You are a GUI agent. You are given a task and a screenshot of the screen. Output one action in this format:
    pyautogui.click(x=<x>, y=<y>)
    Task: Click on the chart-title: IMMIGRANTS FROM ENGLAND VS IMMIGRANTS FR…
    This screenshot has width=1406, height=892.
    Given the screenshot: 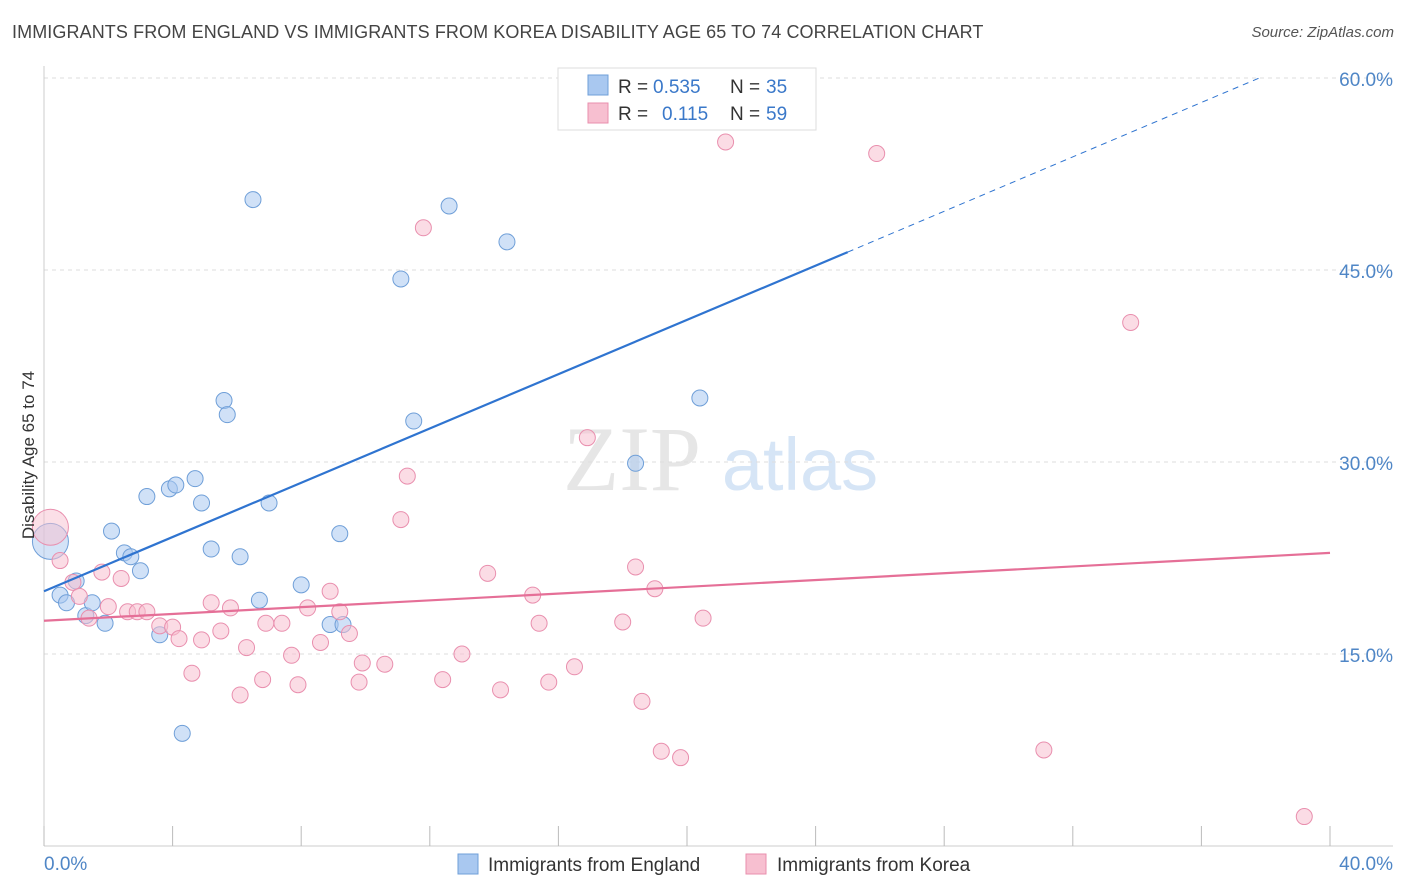 What is the action you would take?
    pyautogui.click(x=498, y=32)
    